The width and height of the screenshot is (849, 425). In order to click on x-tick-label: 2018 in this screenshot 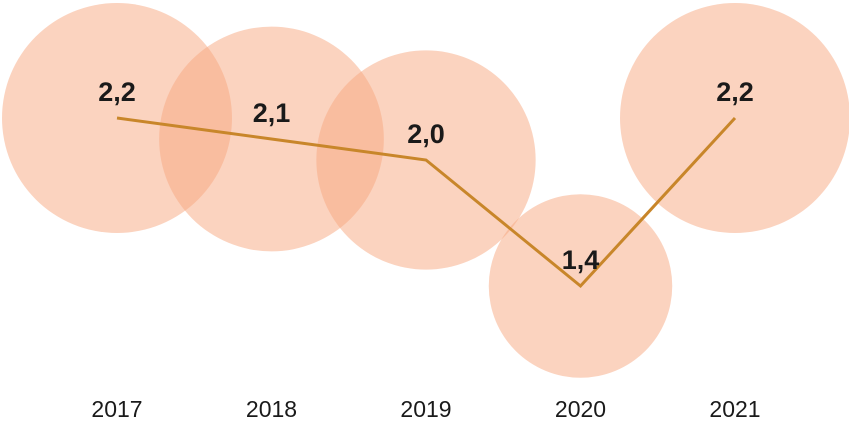, I will do `click(271, 409)`.